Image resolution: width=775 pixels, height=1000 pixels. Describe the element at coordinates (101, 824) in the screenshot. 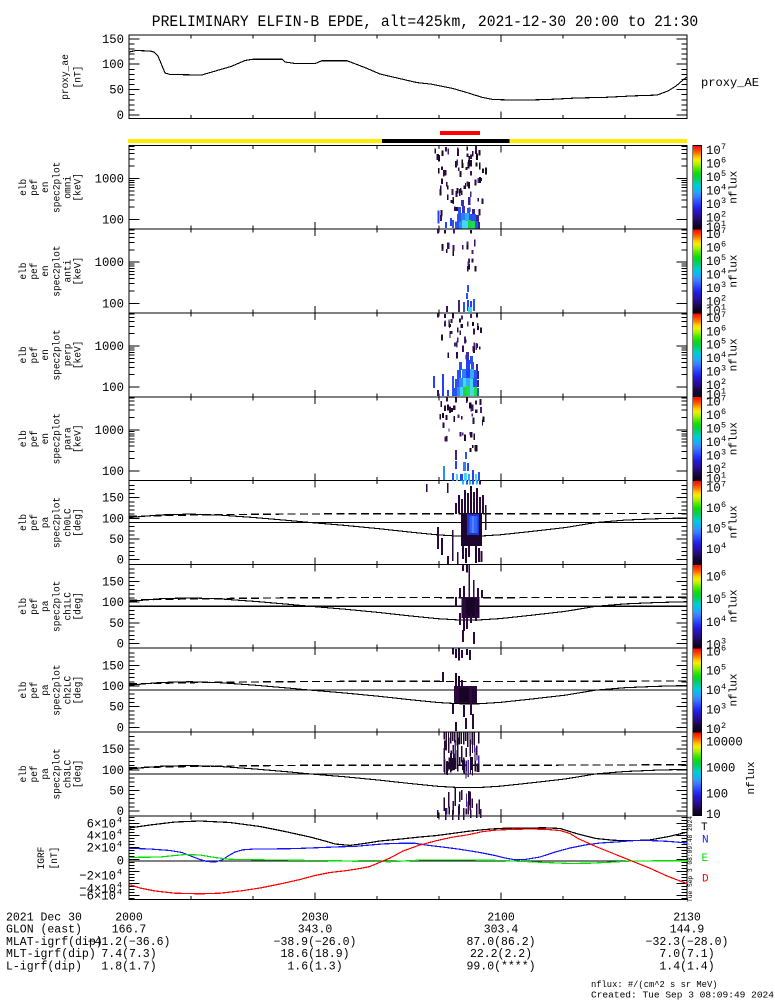

I see `svg-text: 6×10` at that location.